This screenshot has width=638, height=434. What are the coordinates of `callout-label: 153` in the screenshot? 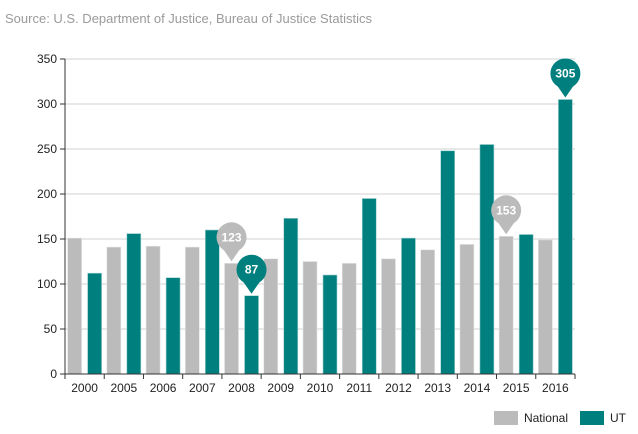 It's located at (506, 210).